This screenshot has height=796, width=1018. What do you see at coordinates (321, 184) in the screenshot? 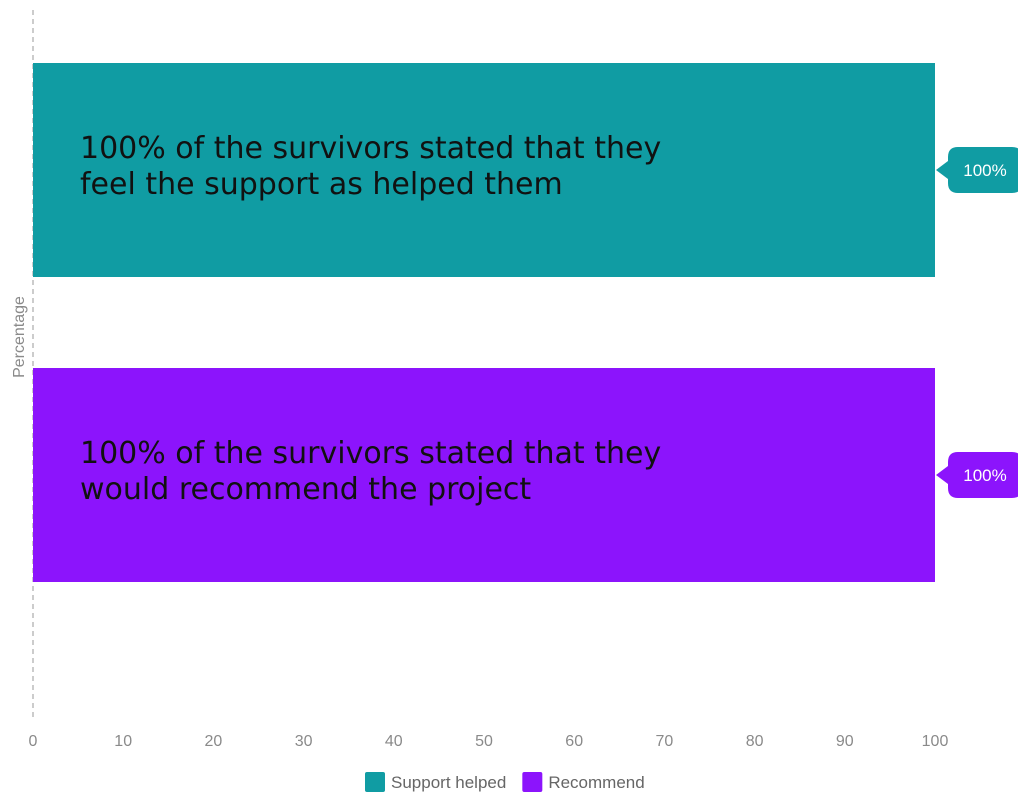
I see `bar-annotation-line: feel the support as helped them` at bounding box center [321, 184].